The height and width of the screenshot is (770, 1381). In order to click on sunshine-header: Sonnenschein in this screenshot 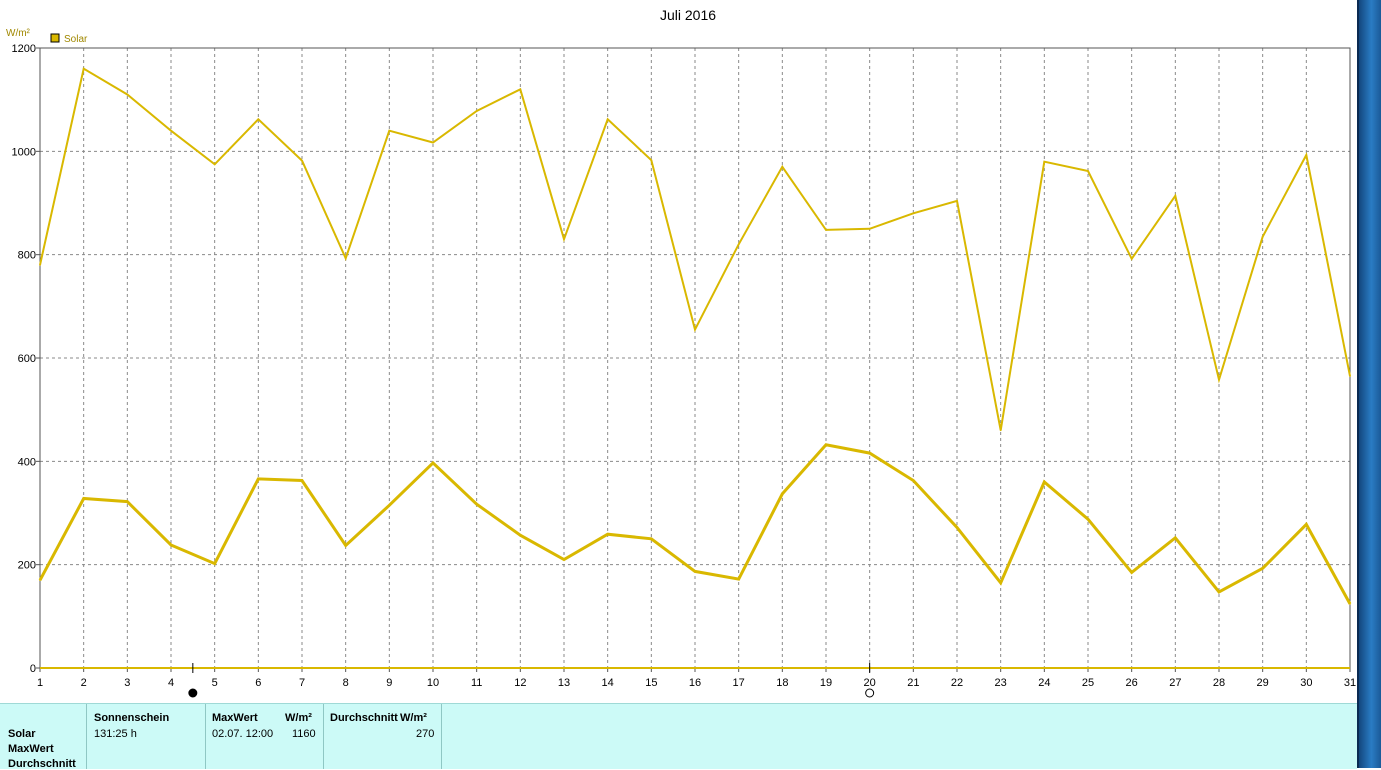, I will do `click(132, 718)`.